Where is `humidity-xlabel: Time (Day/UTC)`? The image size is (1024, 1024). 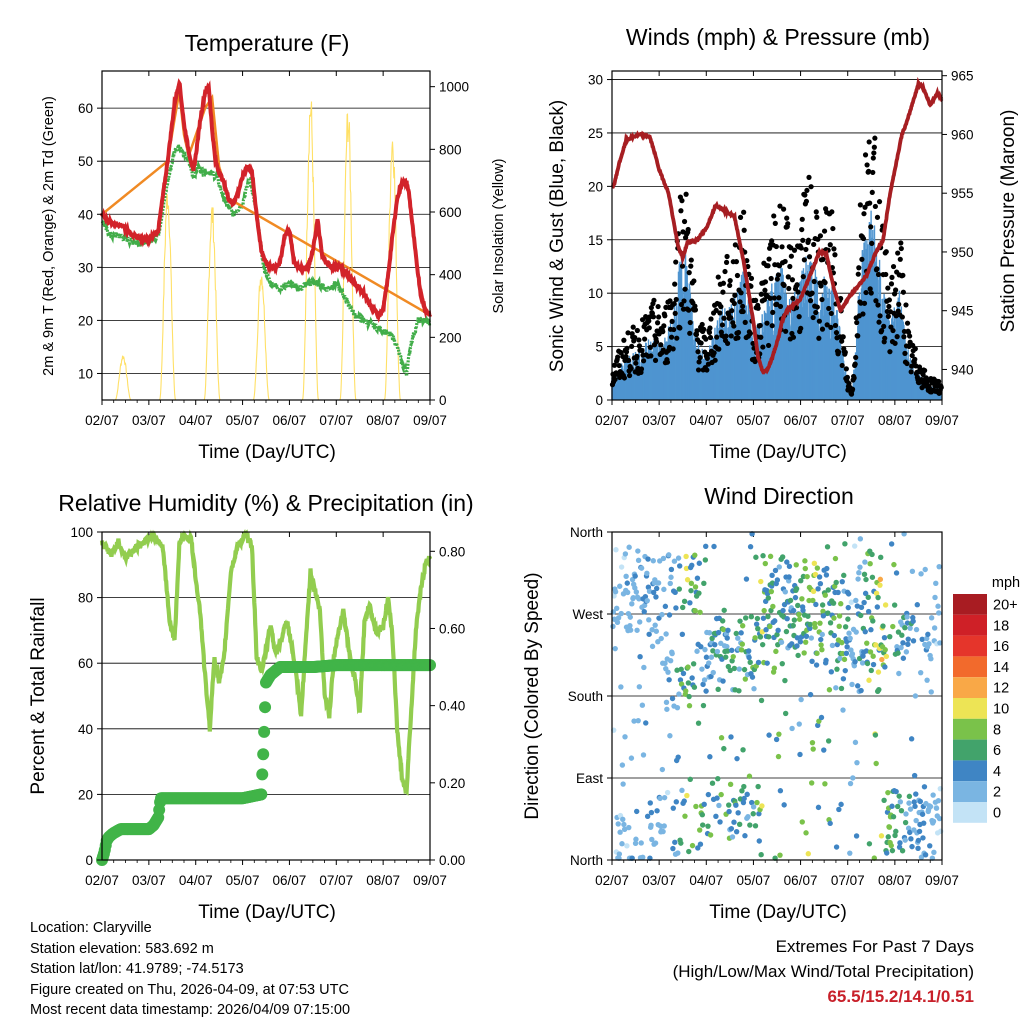
humidity-xlabel: Time (Day/UTC) is located at coordinates (267, 912).